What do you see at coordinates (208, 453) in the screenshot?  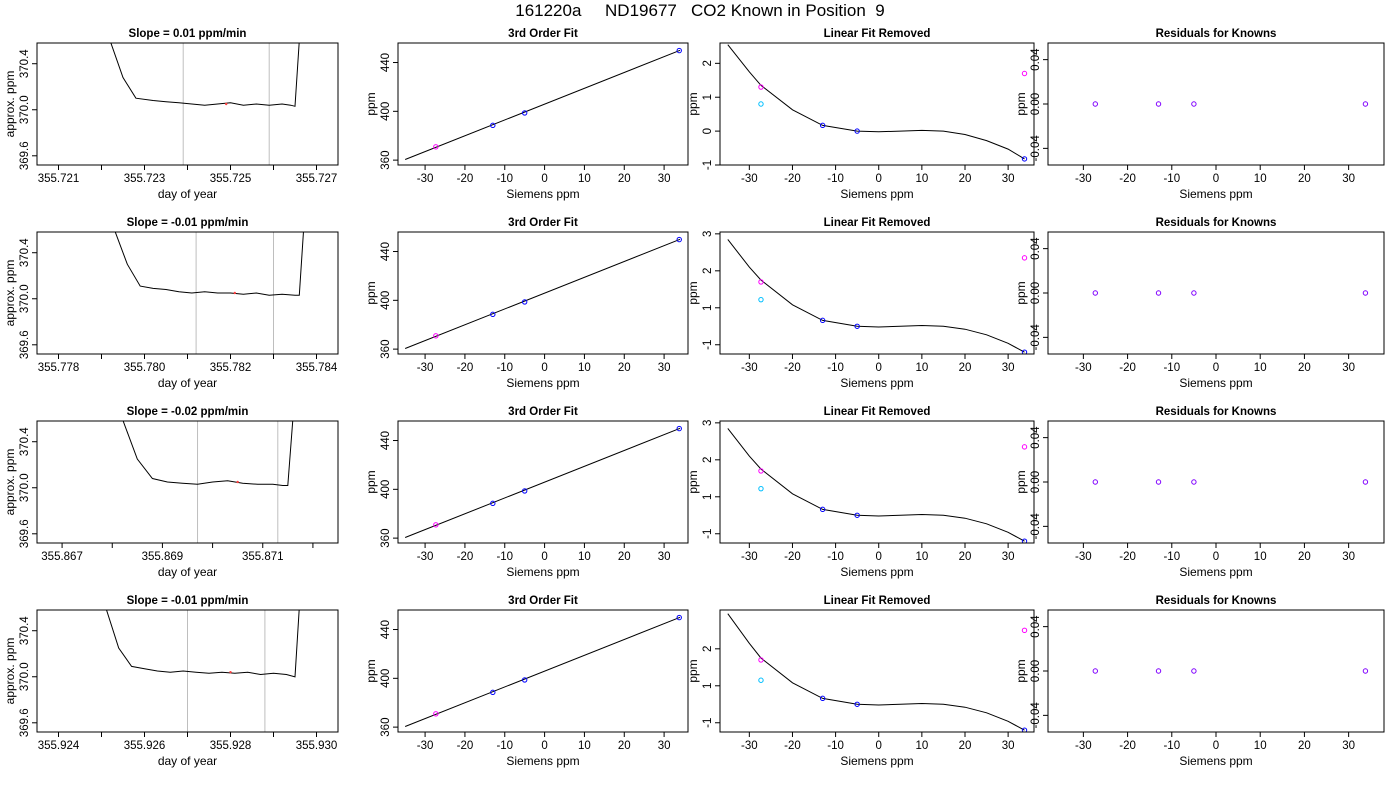 I see `series-line` at bounding box center [208, 453].